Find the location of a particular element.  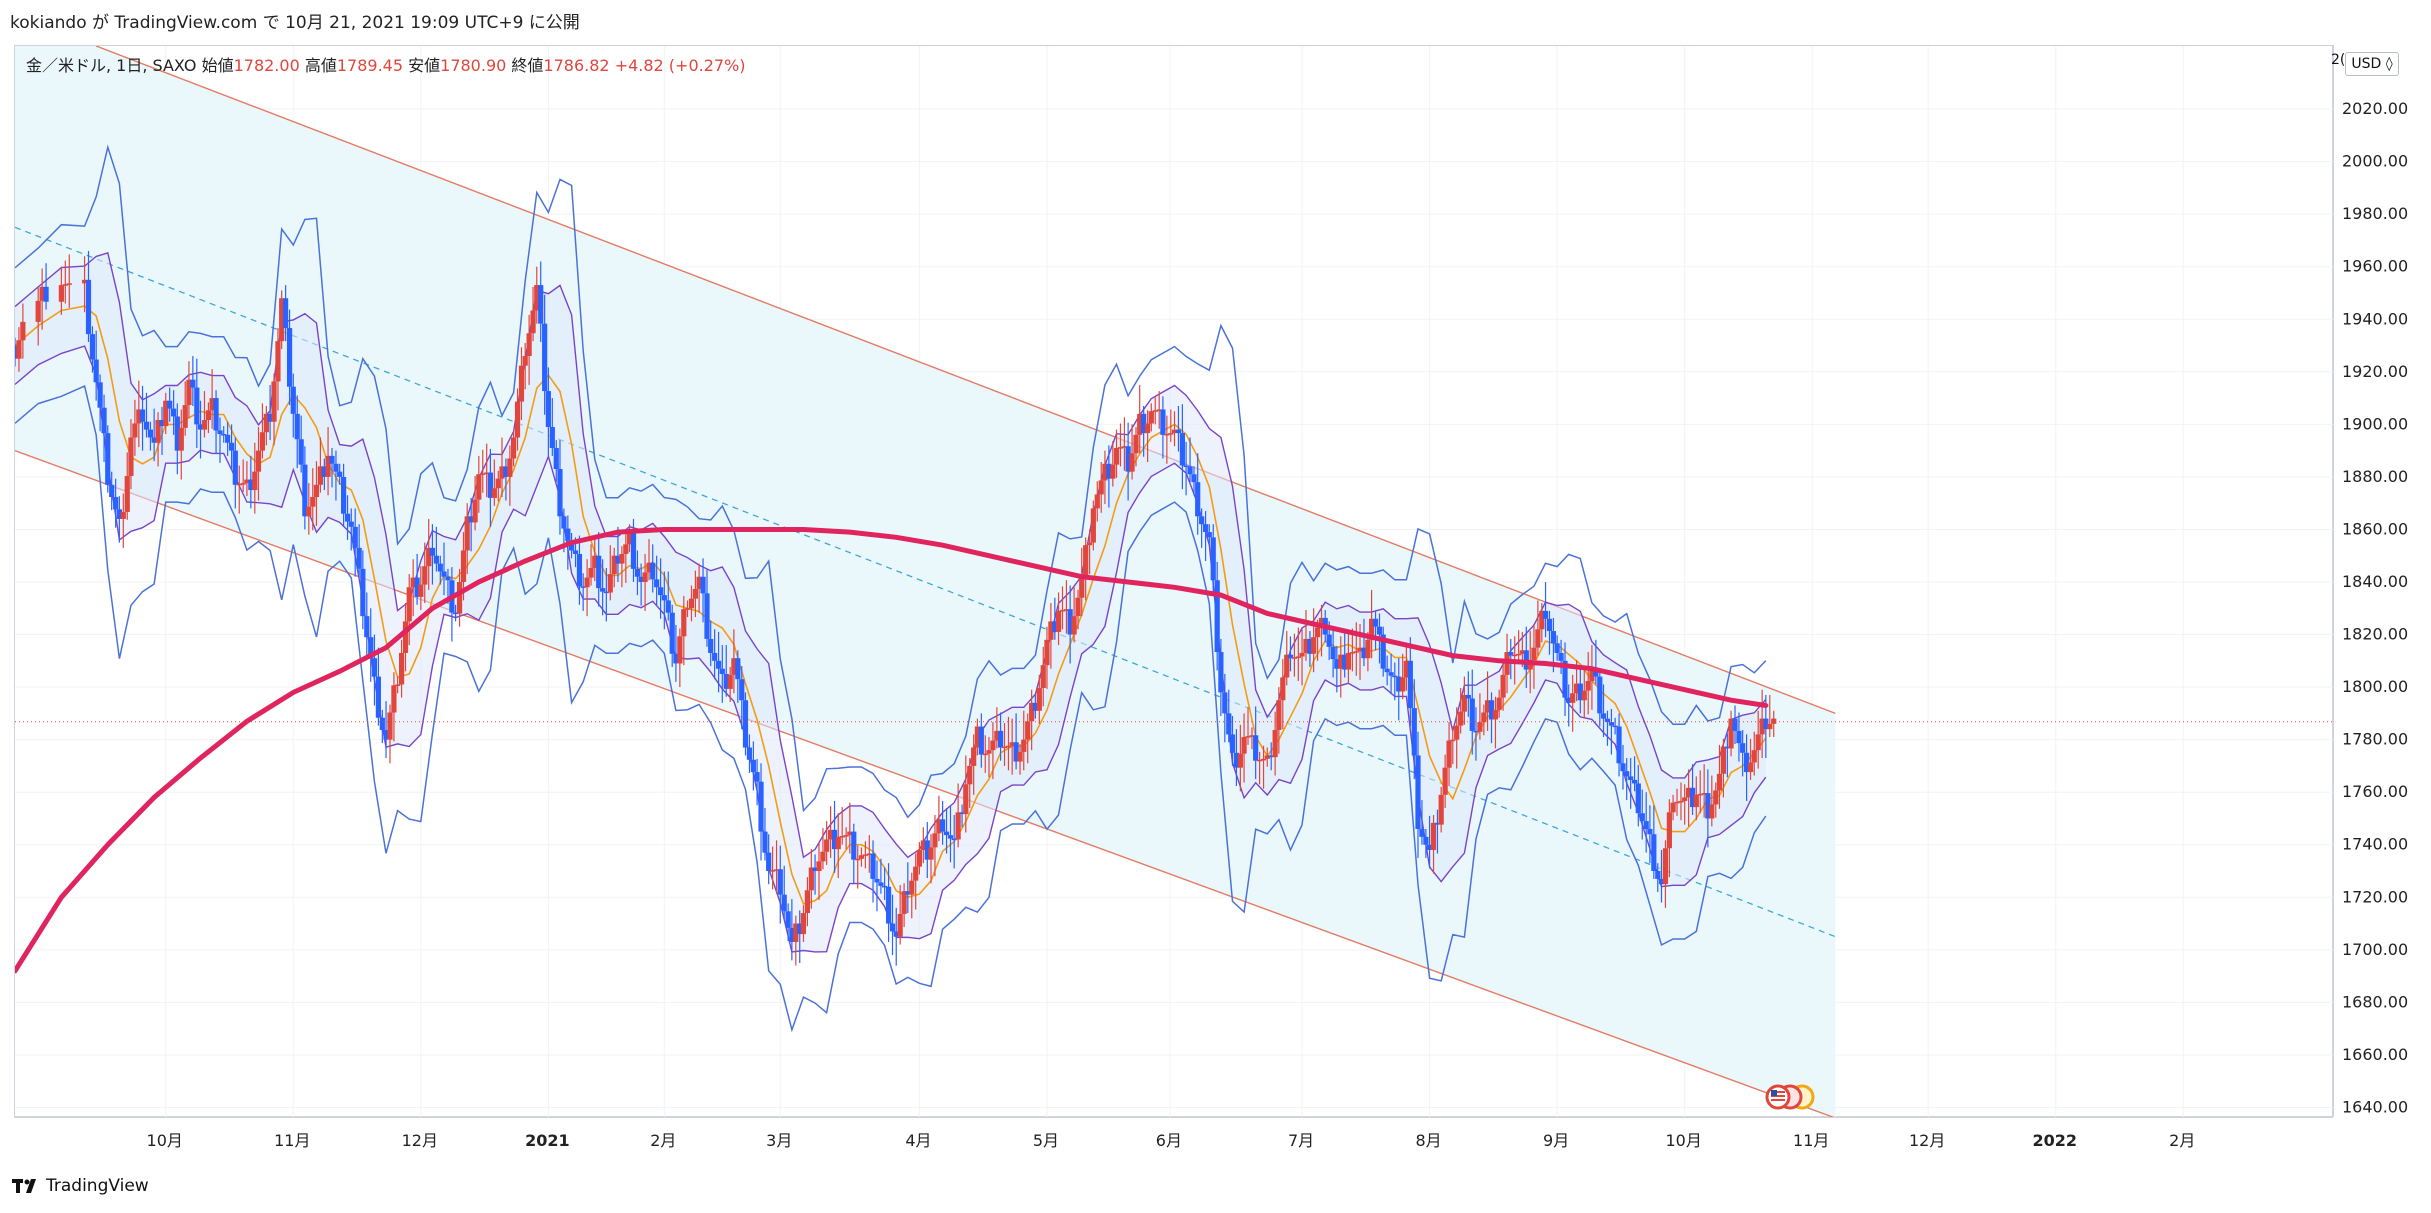

price-tick-label: 1880.00 is located at coordinates (2375, 476).